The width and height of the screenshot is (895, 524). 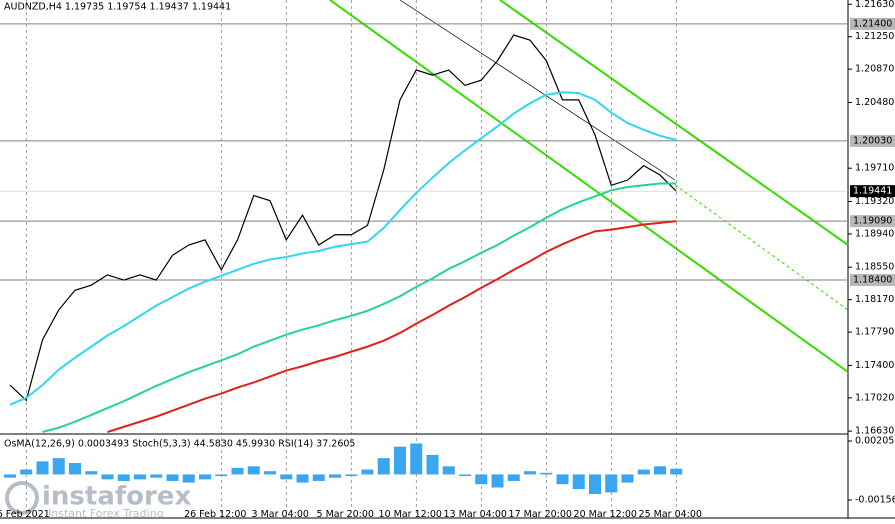 I want to click on watermark-tagline: Instant Forex Trading, so click(x=106, y=513).